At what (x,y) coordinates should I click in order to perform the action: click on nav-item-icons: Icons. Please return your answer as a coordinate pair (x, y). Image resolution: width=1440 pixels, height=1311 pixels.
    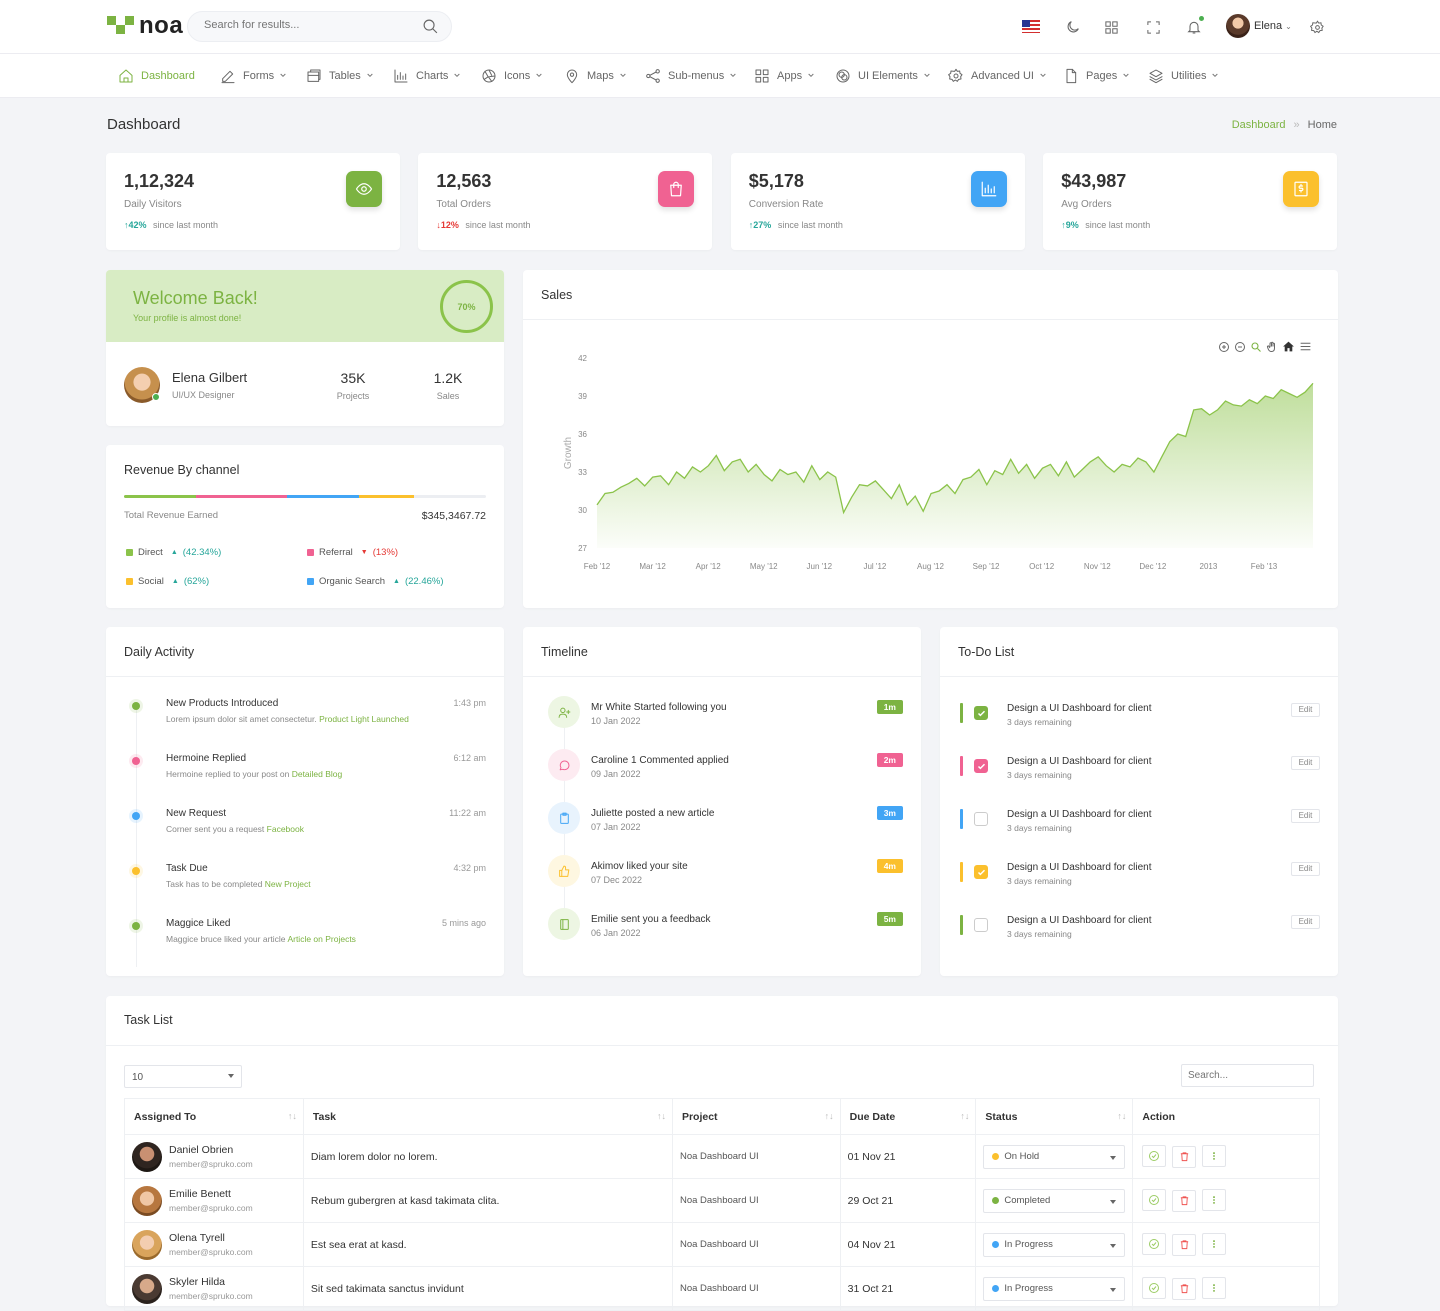
    Looking at the image, I should click on (512, 76).